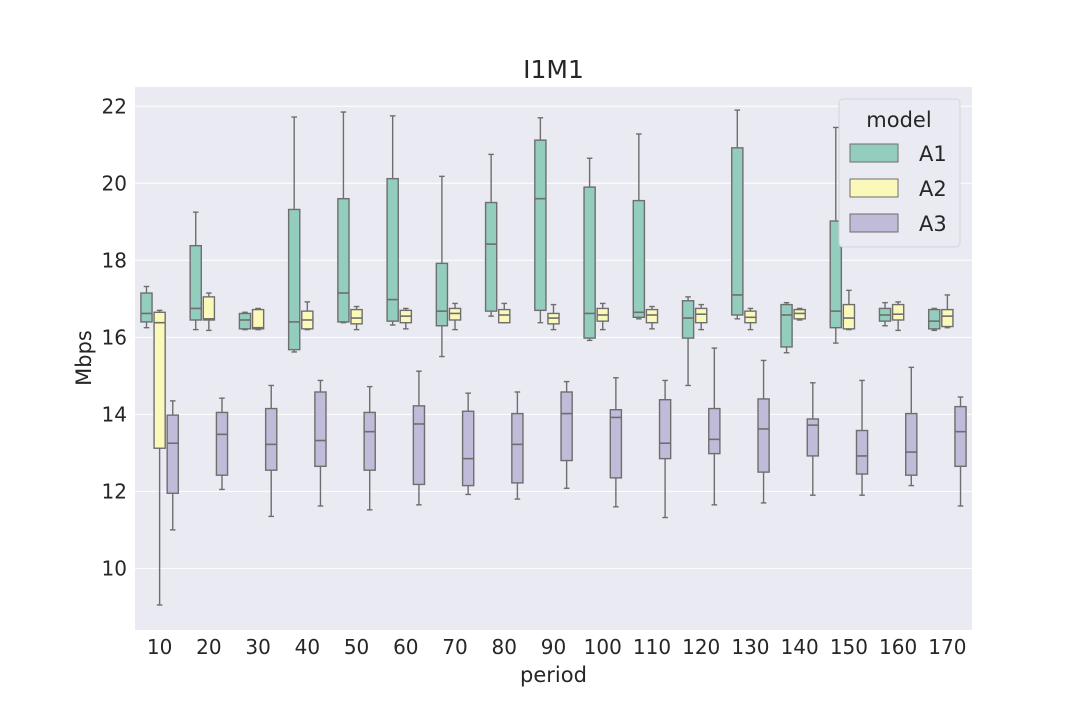 The image size is (1080, 720). I want to click on x-tick-label: 170, so click(947, 647).